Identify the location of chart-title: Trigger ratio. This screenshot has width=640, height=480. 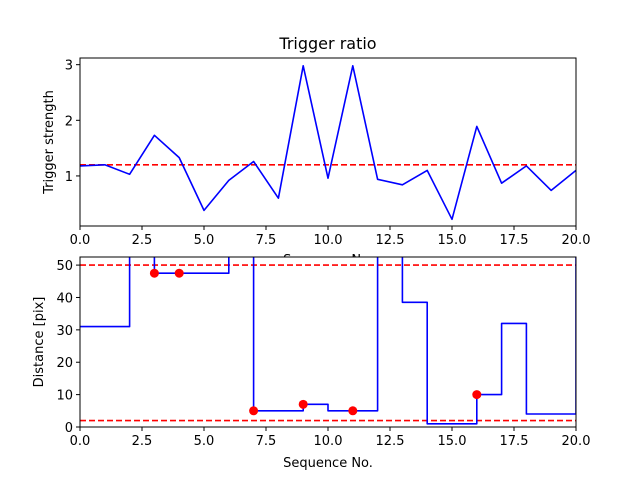
(327, 43).